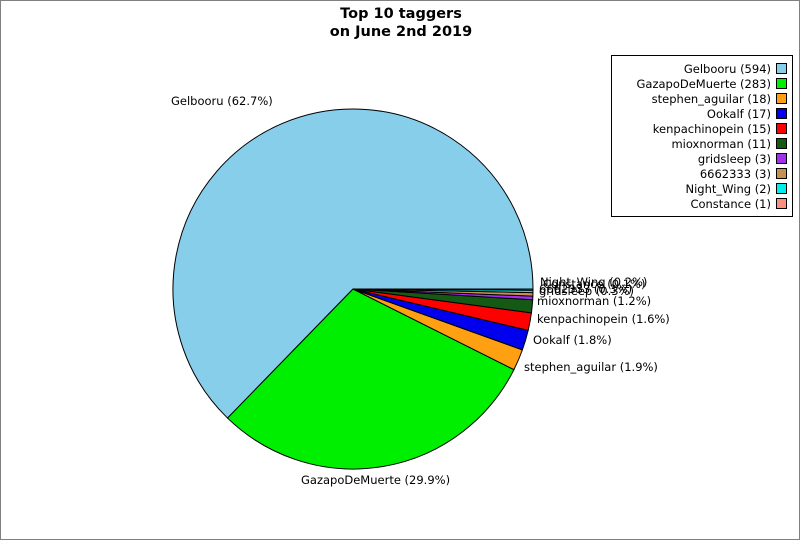  I want to click on pie-label-gelbooru: Gelbooru (62.7%), so click(222, 101).